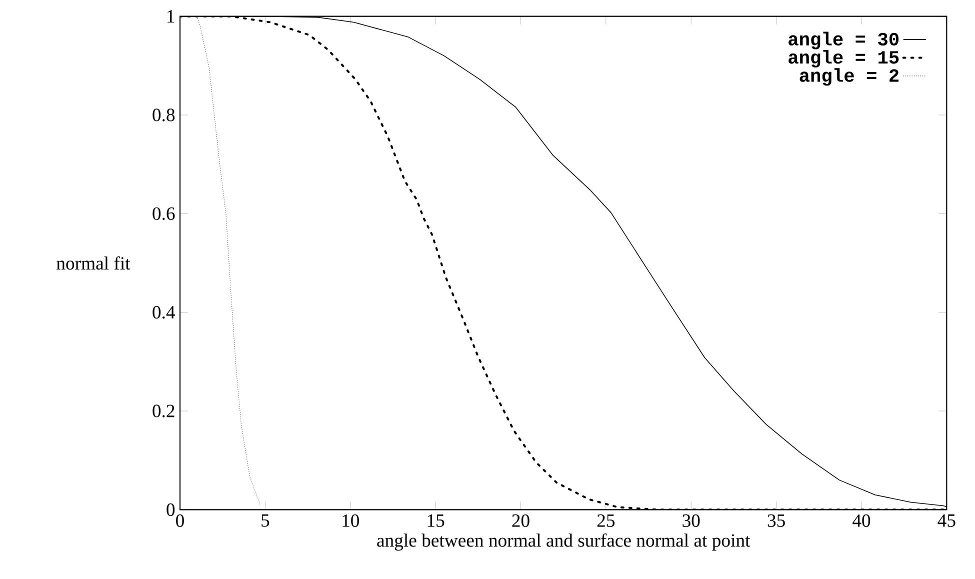 This screenshot has width=975, height=579. Describe the element at coordinates (163, 115) in the screenshot. I see `y-tick-label: 0.8` at that location.